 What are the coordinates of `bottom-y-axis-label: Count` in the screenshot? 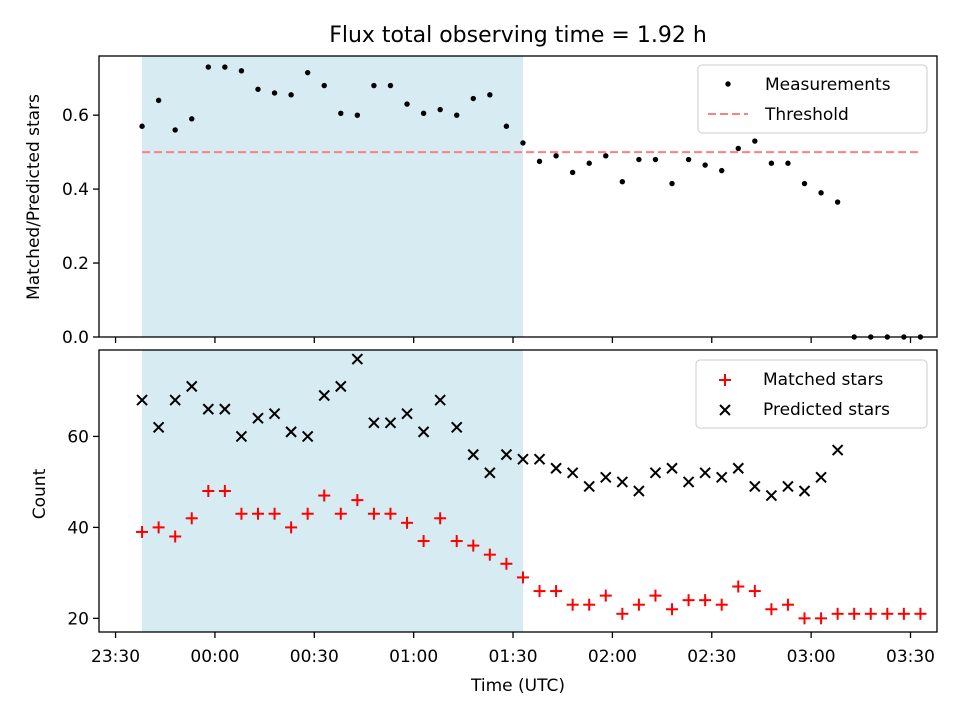 It's located at (40, 493).